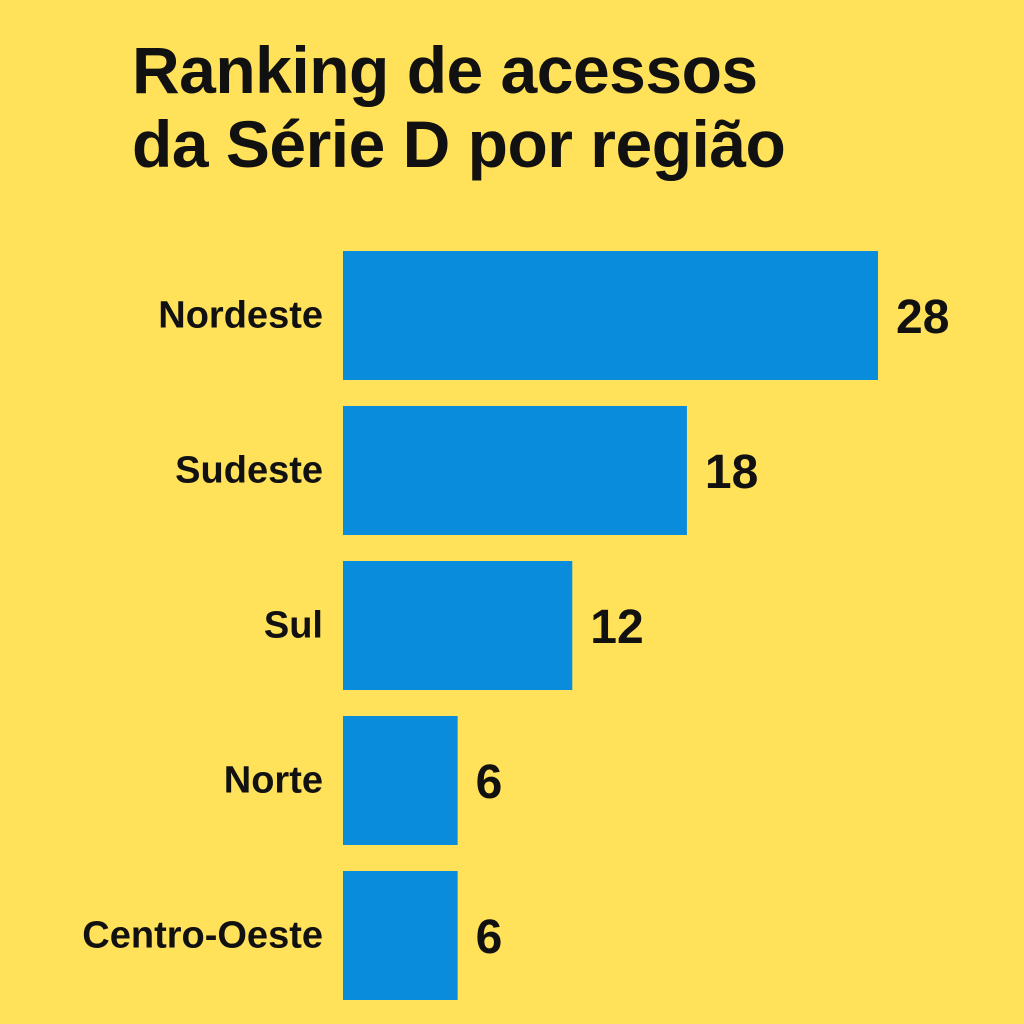 This screenshot has height=1024, width=1024. I want to click on bar-group-4: Centro-Oeste 6, so click(292, 935).